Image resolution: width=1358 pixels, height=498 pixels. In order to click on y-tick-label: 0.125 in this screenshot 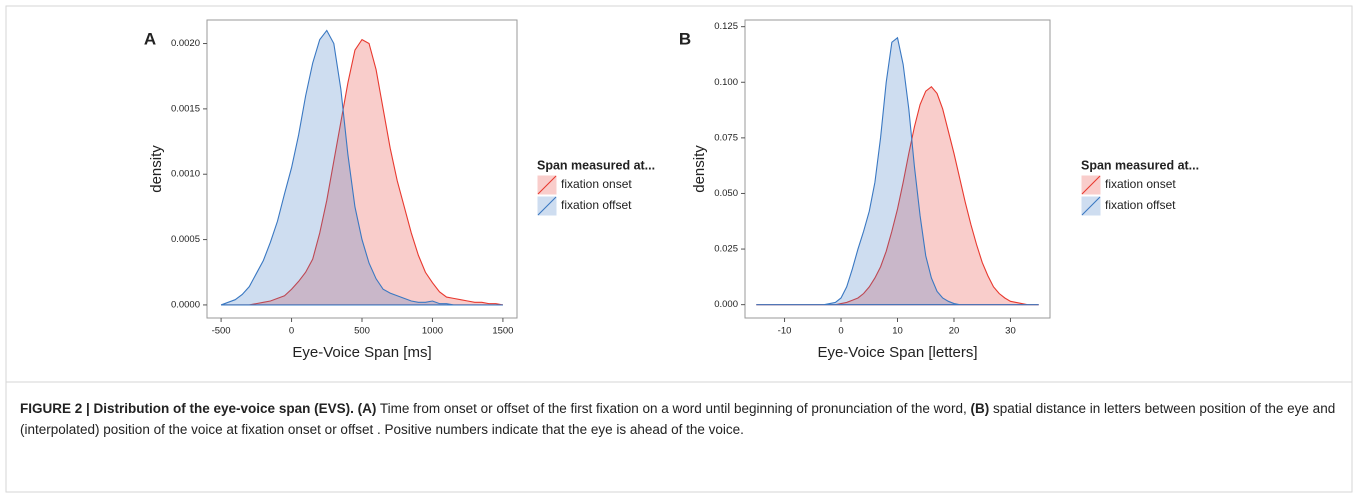, I will do `click(726, 26)`.